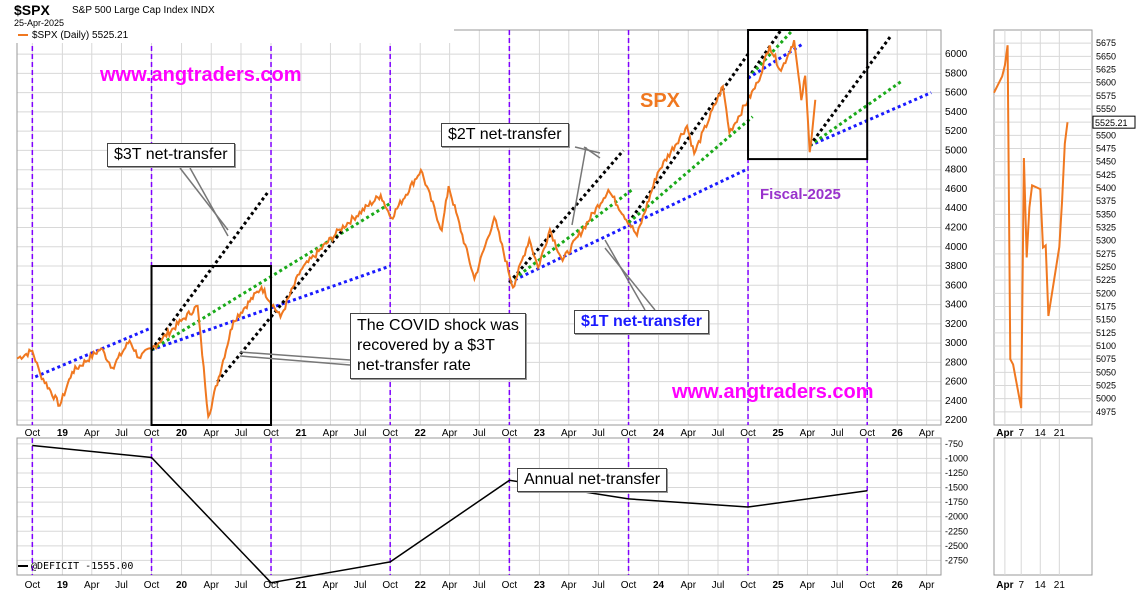  I want to click on chart-date: 25-Apr-2025, so click(39, 23).